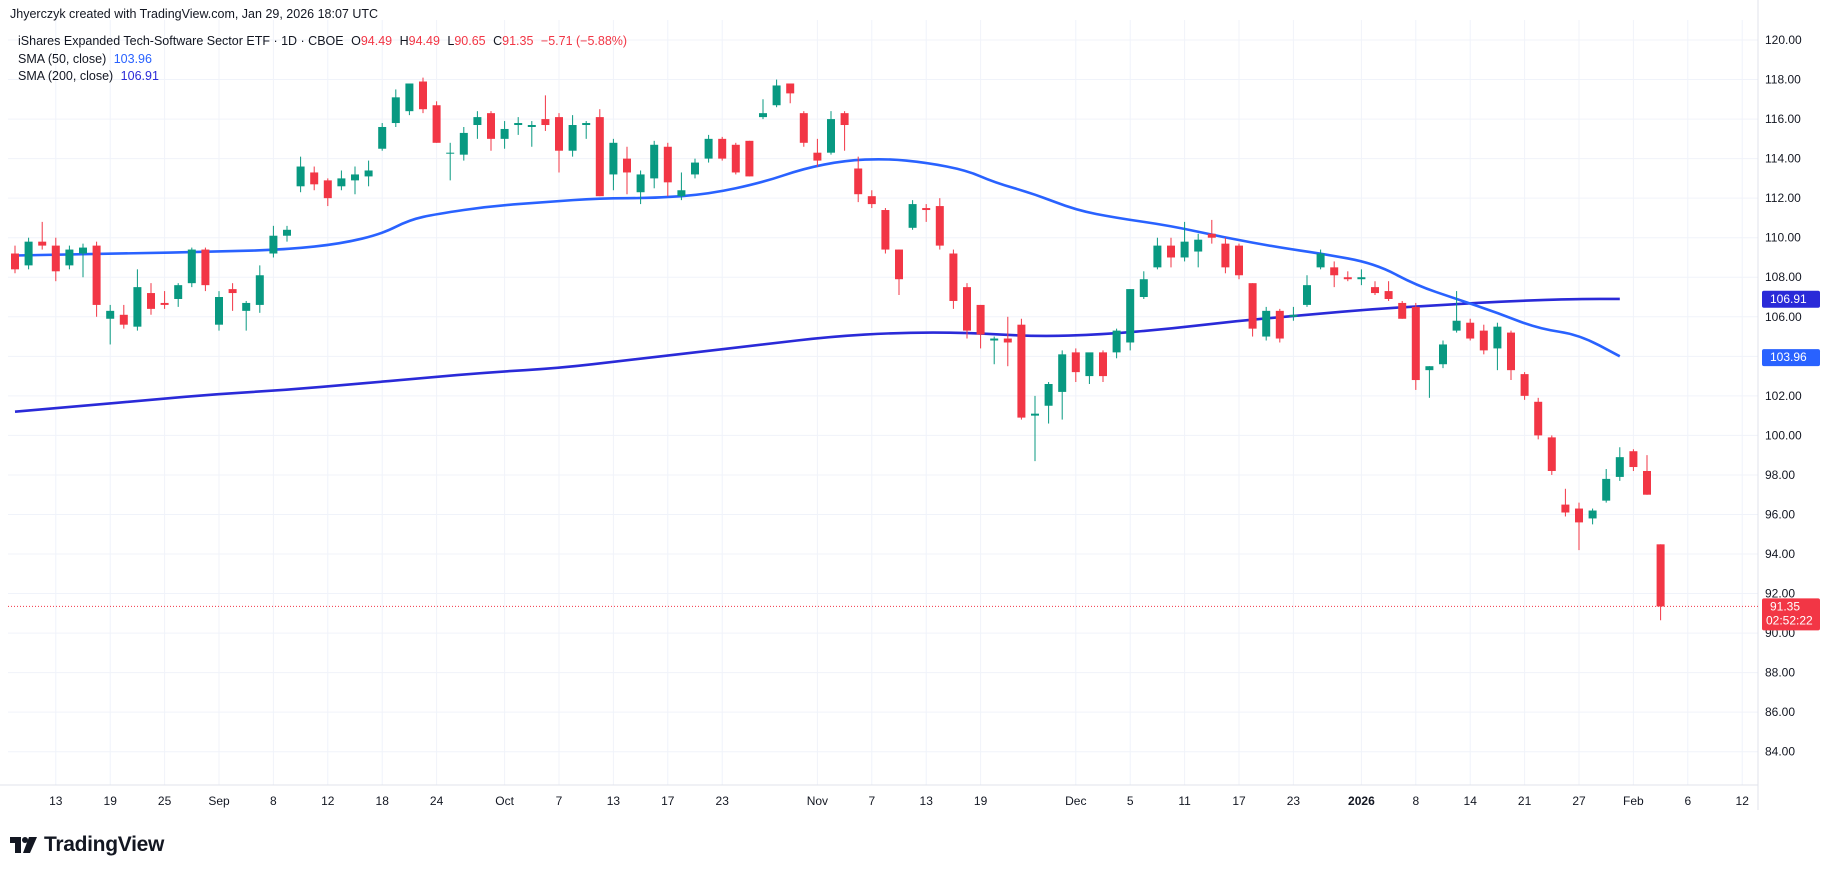 The height and width of the screenshot is (875, 1835). Describe the element at coordinates (356, 41) in the screenshot. I see `open-label: O` at that location.